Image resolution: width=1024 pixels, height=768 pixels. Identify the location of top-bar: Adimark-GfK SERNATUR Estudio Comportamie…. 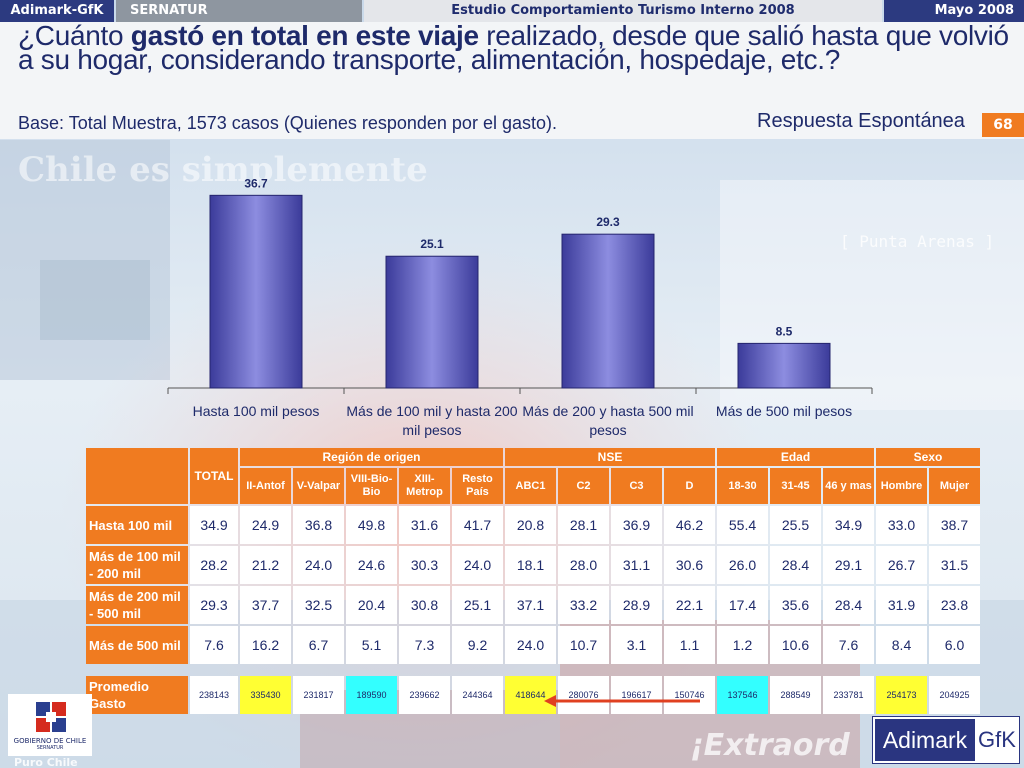
(512, 11).